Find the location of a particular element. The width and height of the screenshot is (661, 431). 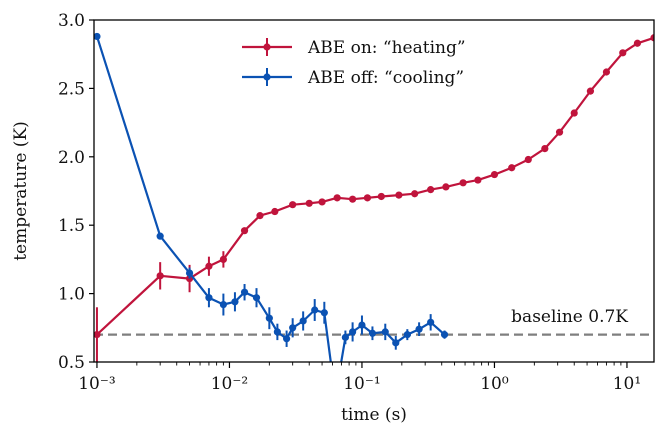

y-tick-label: 0.5 is located at coordinates (71, 363).